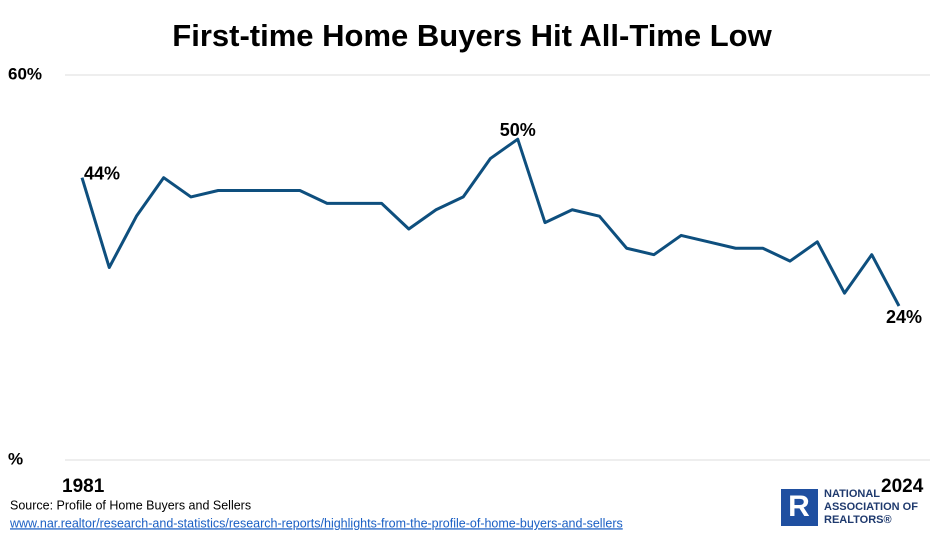  I want to click on logo-text: ASSOCIATION OF, so click(871, 507).